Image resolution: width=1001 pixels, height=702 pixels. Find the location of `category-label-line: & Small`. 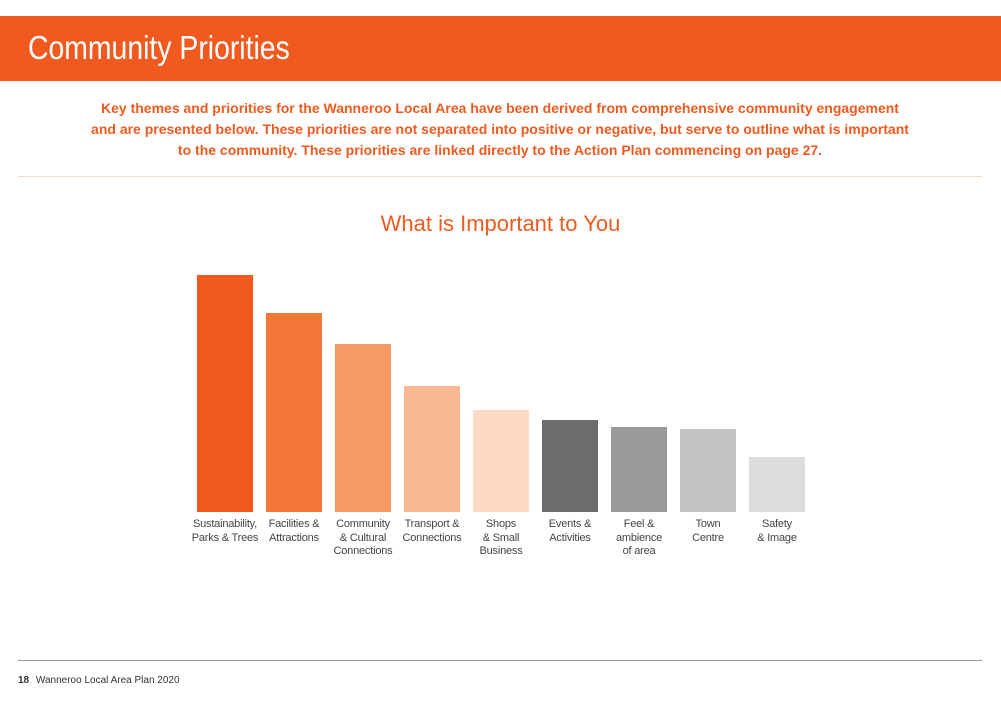

category-label-line: & Small is located at coordinates (501, 537).